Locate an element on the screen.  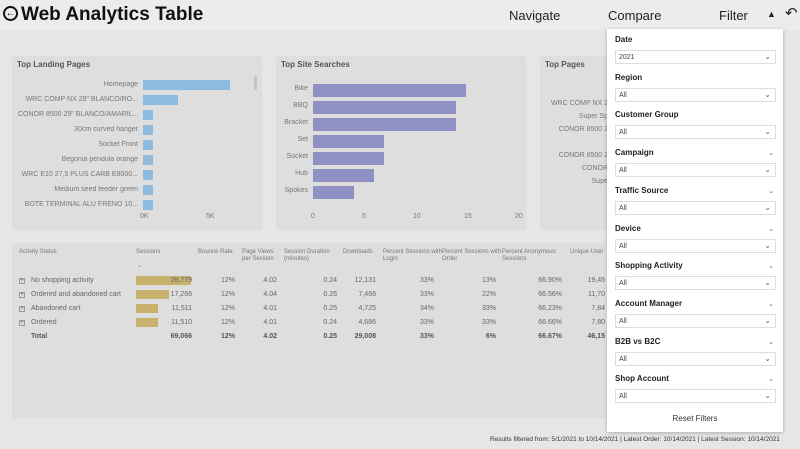
filter-label: Device is located at coordinates (628, 228).